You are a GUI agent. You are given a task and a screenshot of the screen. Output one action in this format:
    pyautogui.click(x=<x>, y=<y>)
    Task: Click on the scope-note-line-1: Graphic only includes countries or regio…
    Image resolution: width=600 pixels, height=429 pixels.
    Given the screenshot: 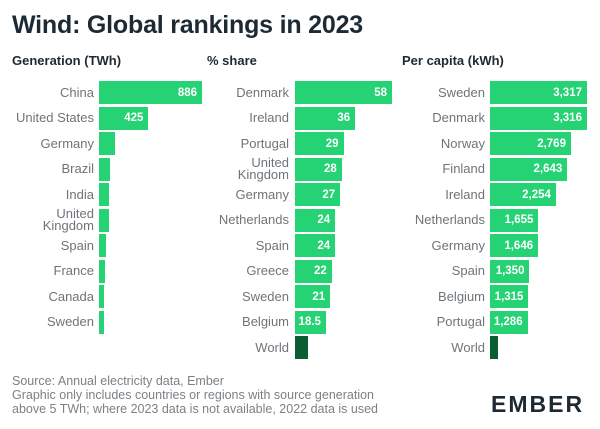 What is the action you would take?
    pyautogui.click(x=193, y=395)
    